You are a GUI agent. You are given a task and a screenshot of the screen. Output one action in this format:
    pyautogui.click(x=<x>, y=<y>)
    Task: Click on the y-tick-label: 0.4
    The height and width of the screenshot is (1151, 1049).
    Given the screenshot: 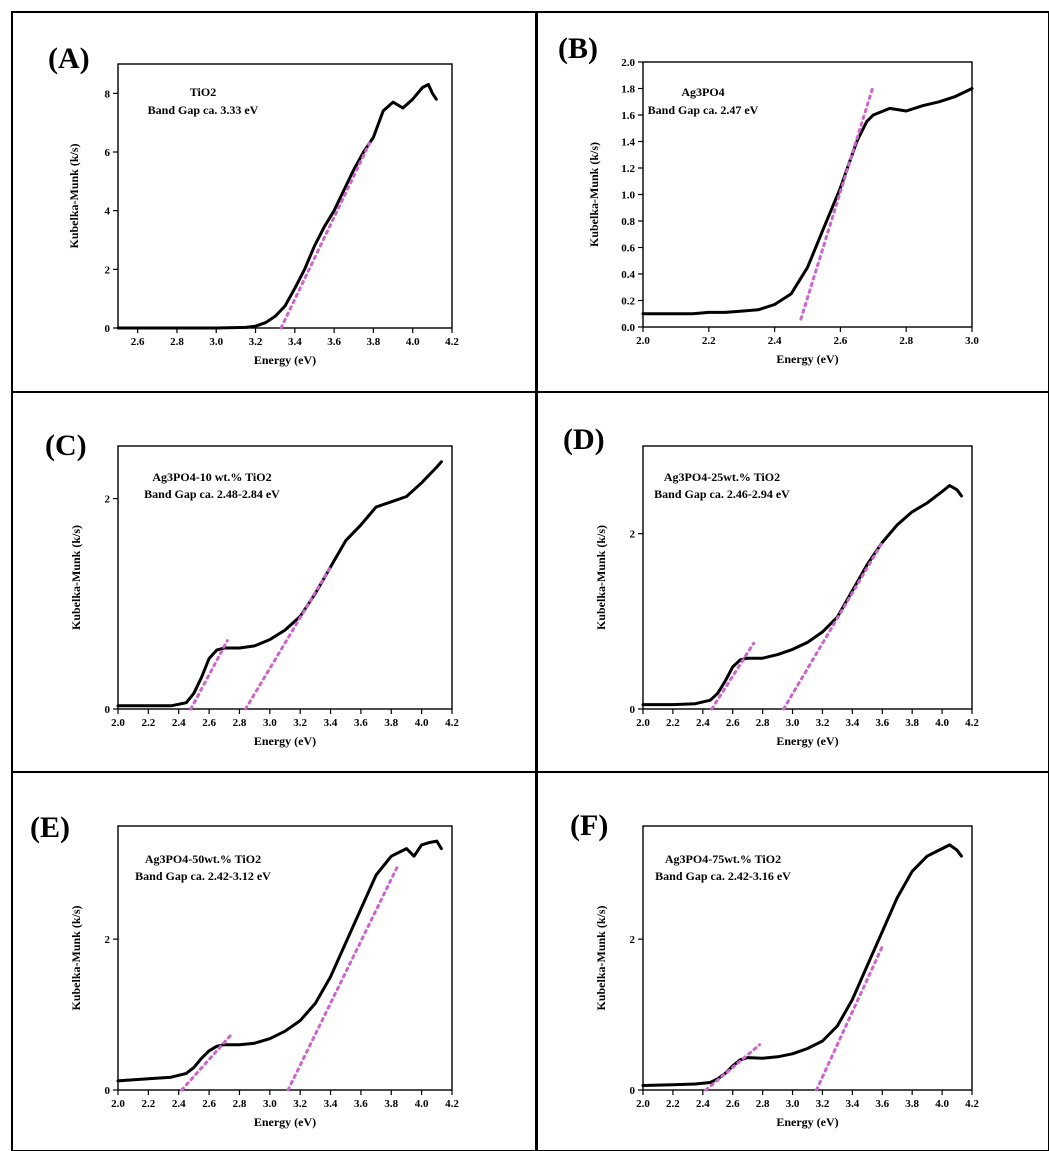 What is the action you would take?
    pyautogui.click(x=628, y=275)
    